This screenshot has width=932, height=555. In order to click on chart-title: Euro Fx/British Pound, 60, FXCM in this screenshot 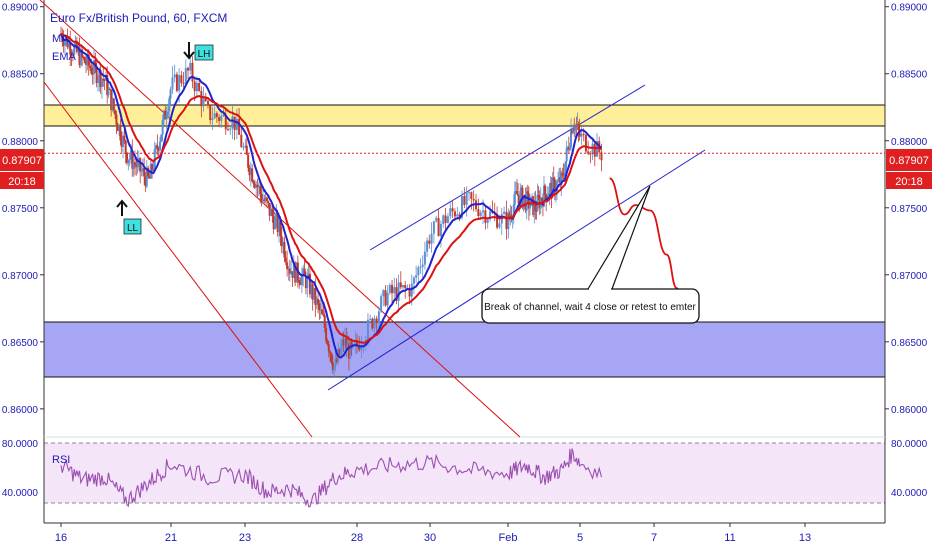, I will do `click(138, 18)`.